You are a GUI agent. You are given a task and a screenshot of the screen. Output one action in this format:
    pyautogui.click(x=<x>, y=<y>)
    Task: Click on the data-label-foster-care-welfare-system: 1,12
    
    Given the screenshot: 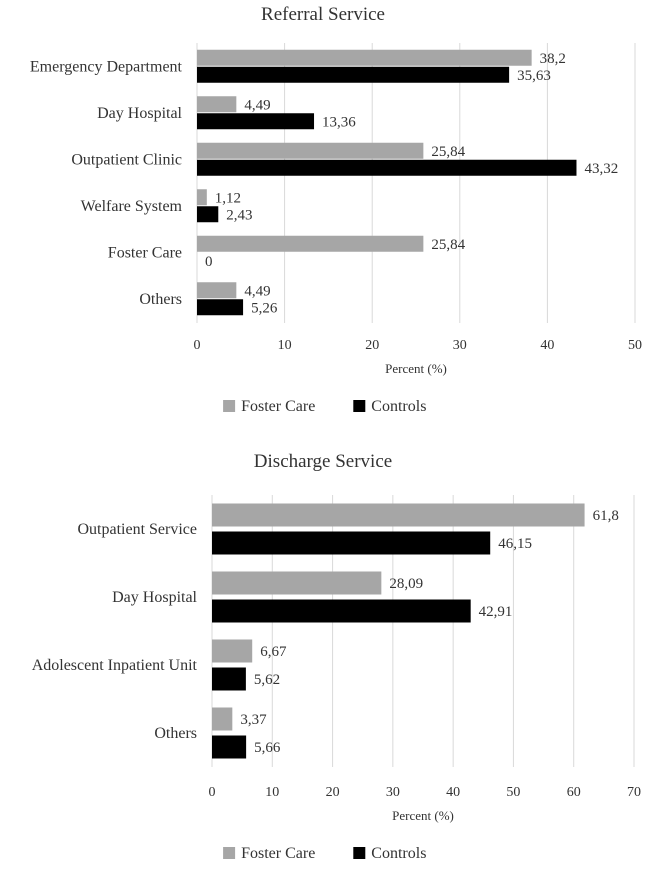 What is the action you would take?
    pyautogui.click(x=228, y=198)
    